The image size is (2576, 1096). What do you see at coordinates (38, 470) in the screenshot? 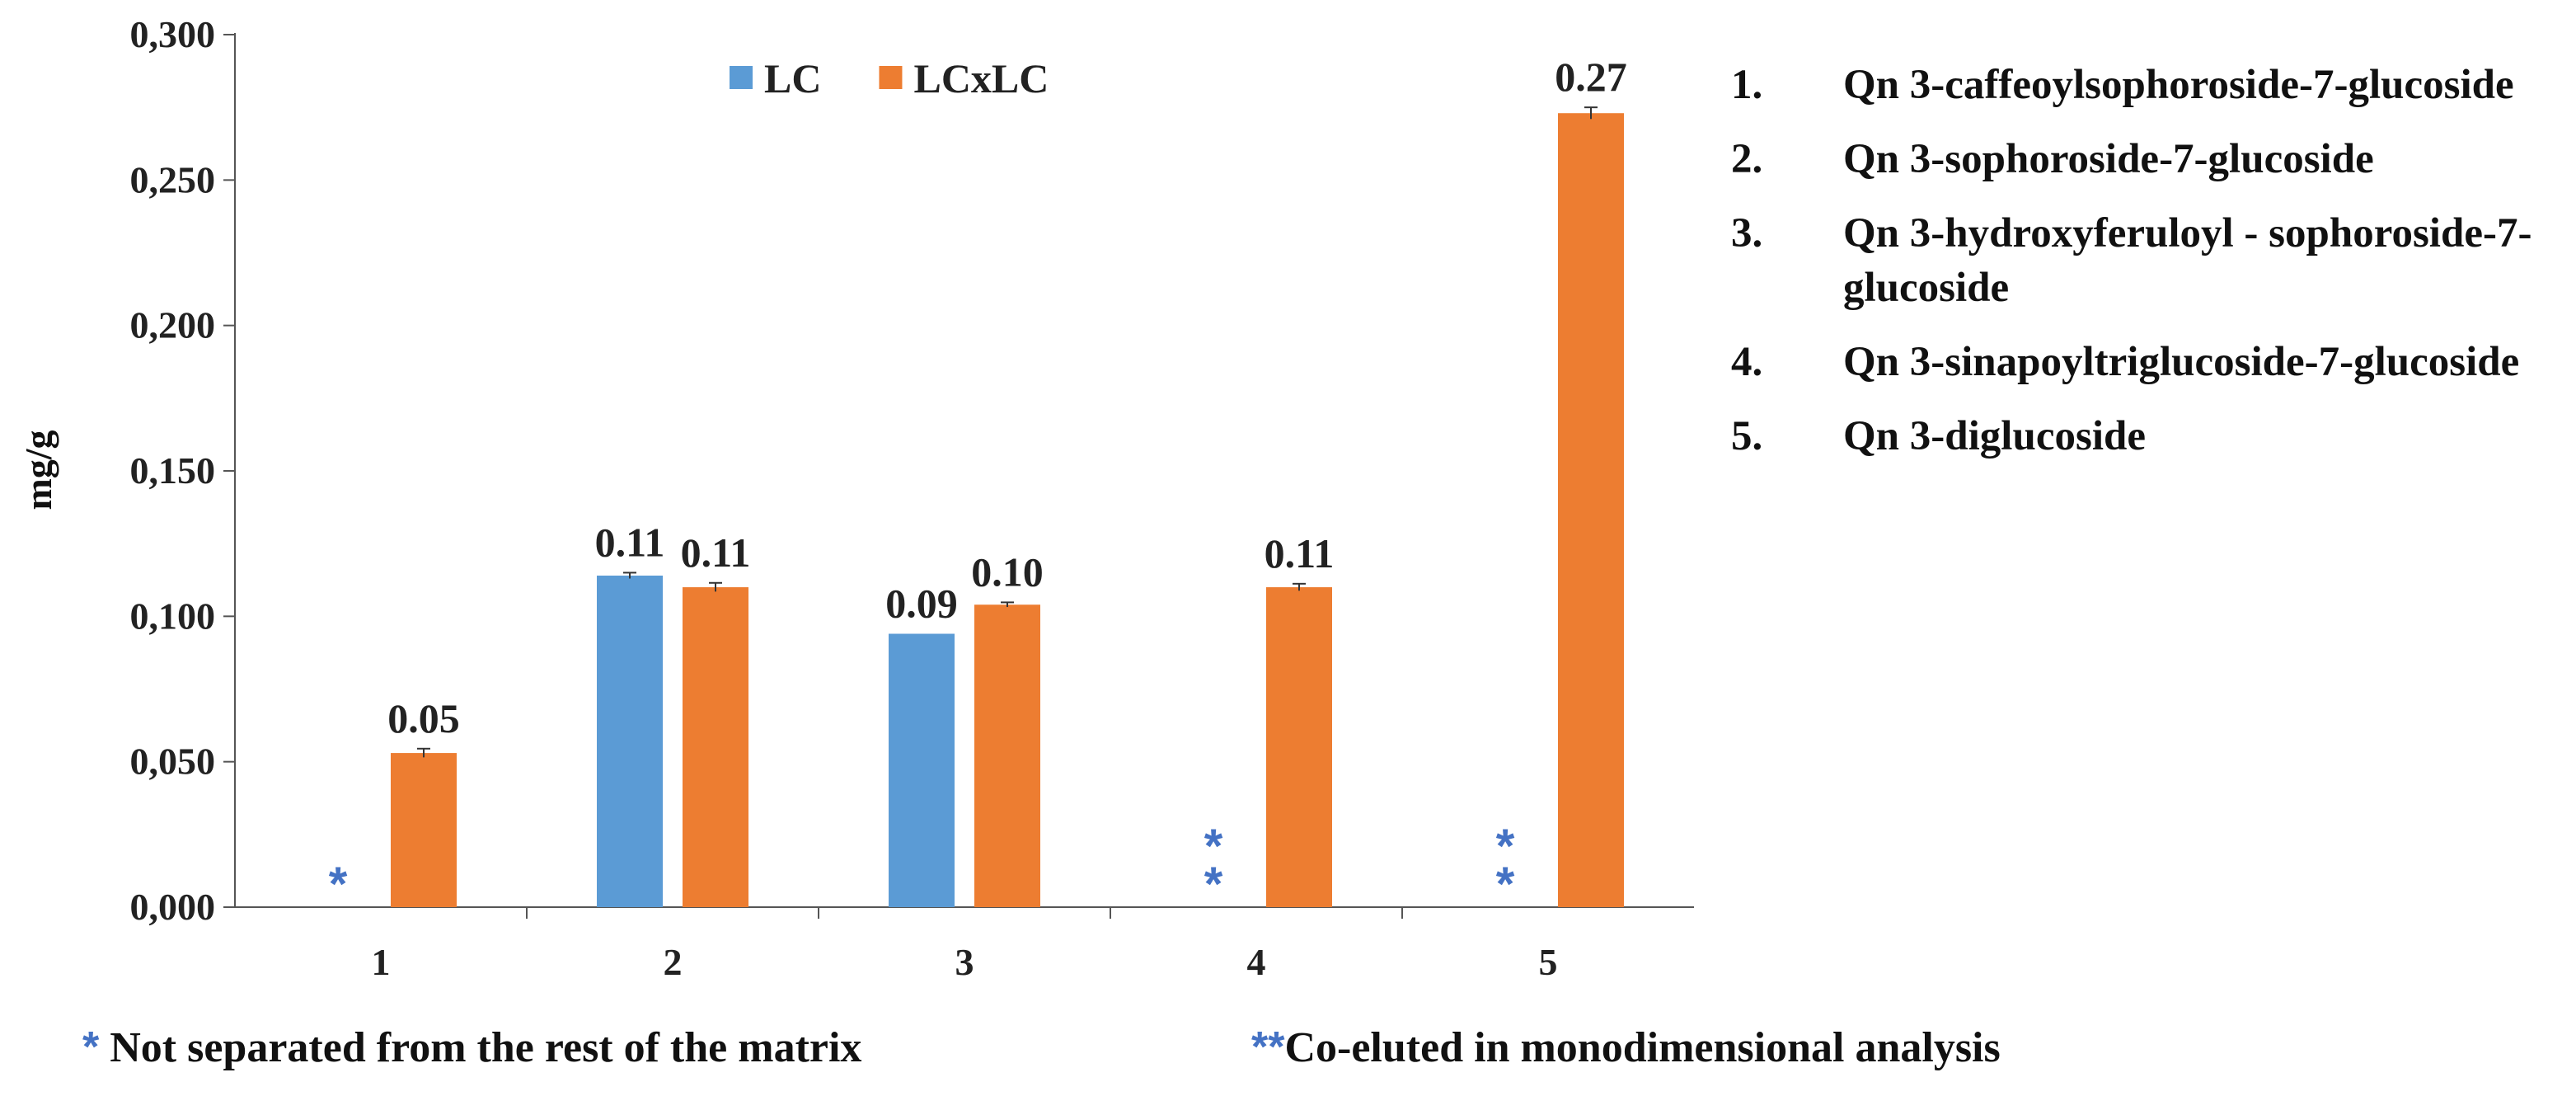
I see `y-axis-label: mg/g` at bounding box center [38, 470].